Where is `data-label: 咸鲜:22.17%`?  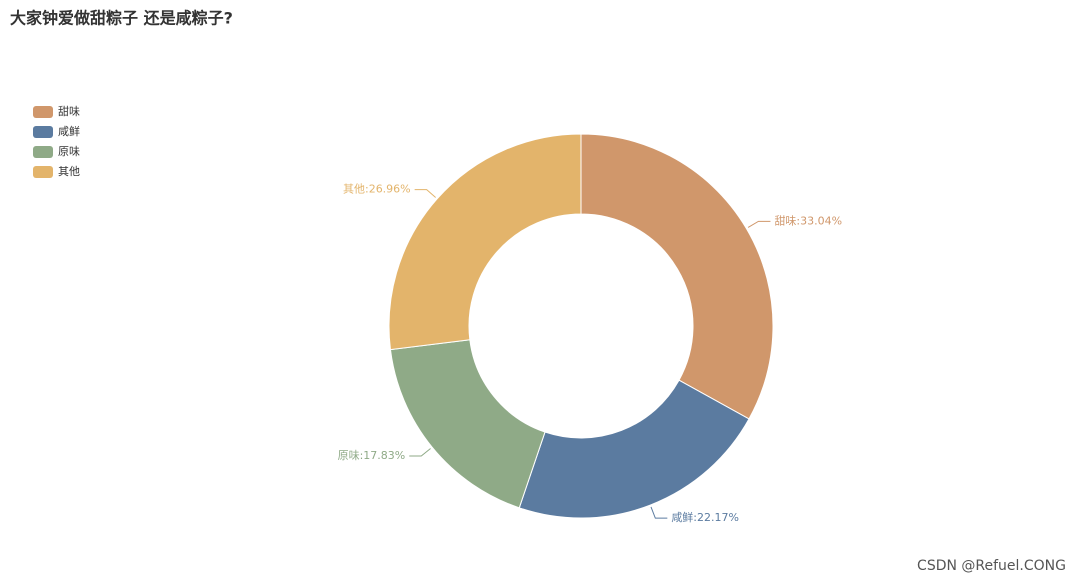
data-label: 咸鲜:22.17% is located at coordinates (705, 517).